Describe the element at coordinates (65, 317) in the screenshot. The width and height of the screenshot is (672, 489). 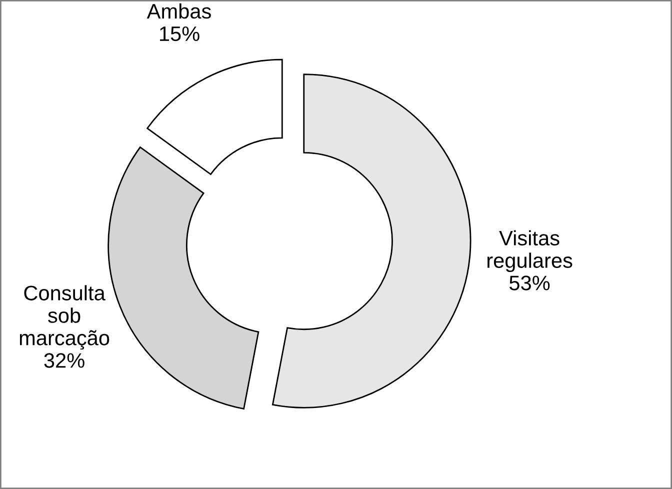
I see `slice-label: Consulta sob marcação` at that location.